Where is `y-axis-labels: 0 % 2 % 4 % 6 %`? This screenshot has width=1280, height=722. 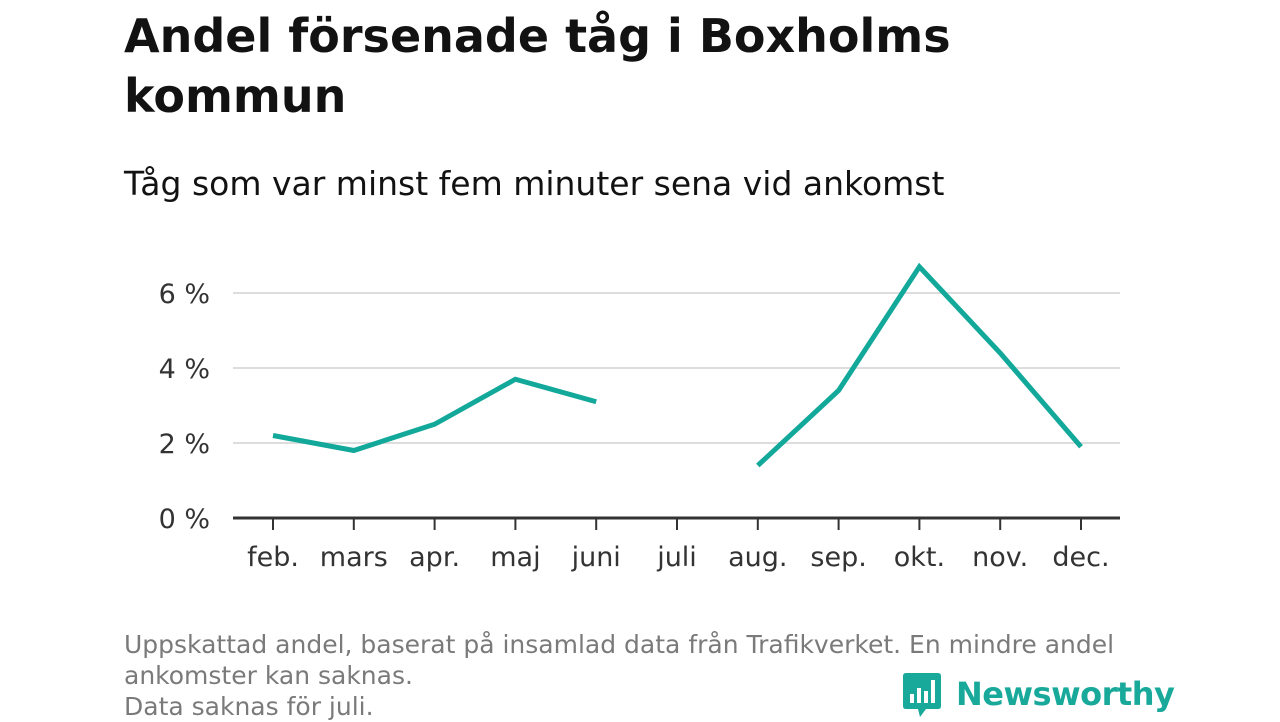 y-axis-labels: 0 % 2 % 4 % 6 % is located at coordinates (184, 407).